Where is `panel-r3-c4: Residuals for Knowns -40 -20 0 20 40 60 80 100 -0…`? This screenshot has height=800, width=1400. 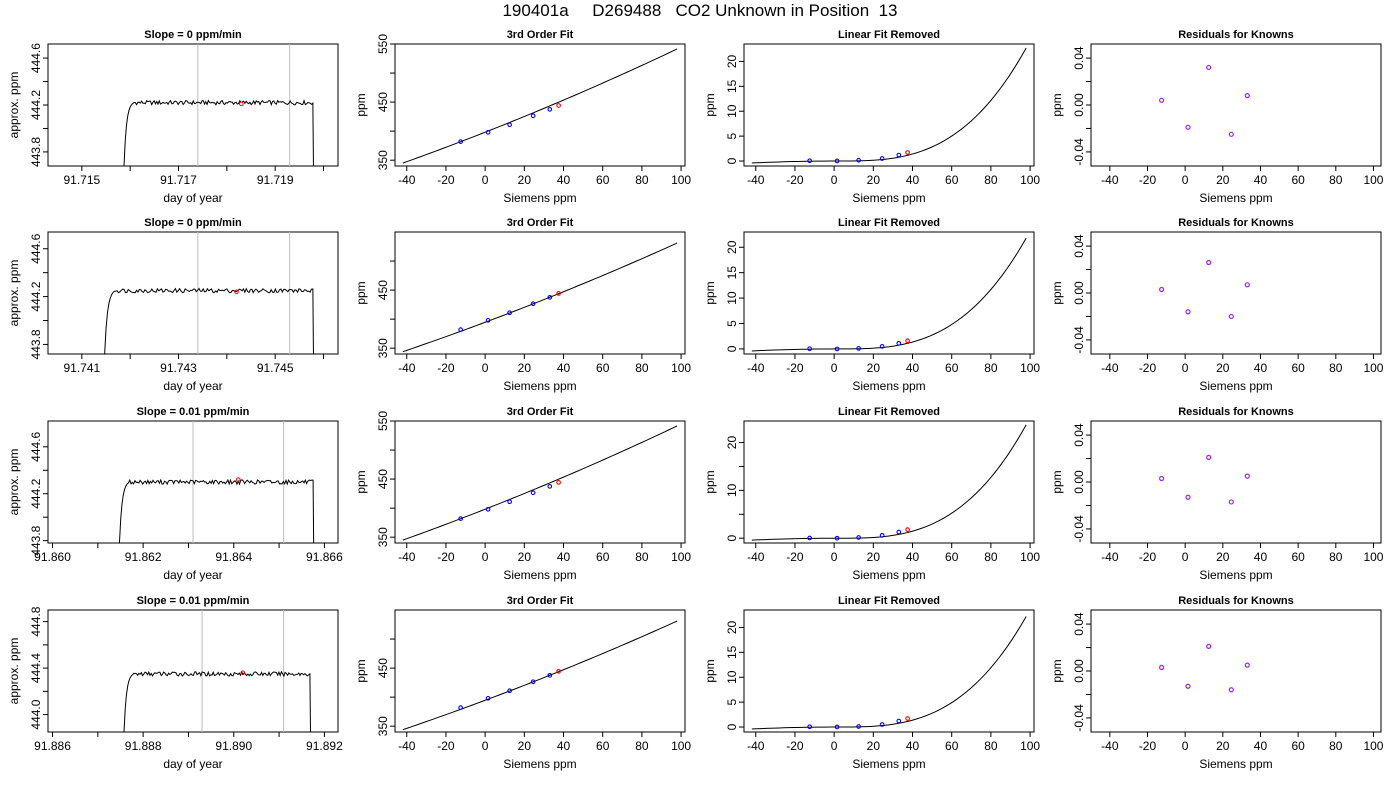
panel-r3-c4: Residuals for Knowns -40 -20 0 20 40 60 80 100 -0… is located at coordinates (1217, 494).